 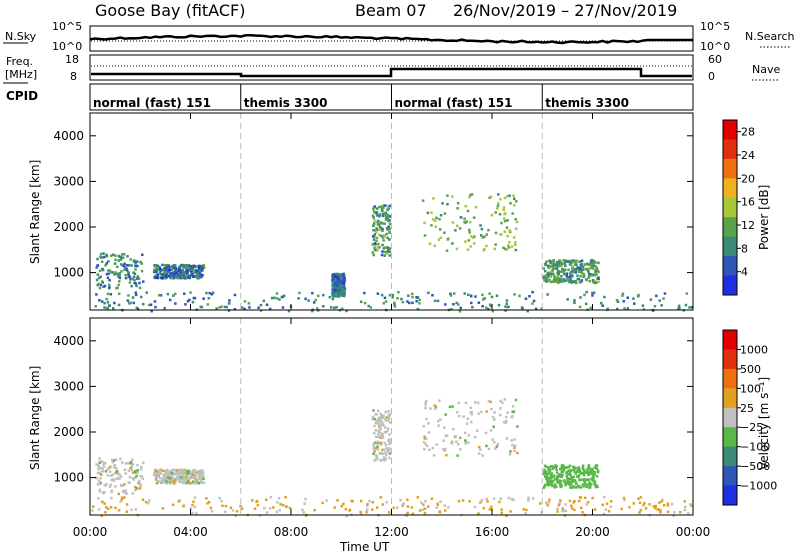 What do you see at coordinates (68, 478) in the screenshot?
I see `y-tick-label: 1000` at bounding box center [68, 478].